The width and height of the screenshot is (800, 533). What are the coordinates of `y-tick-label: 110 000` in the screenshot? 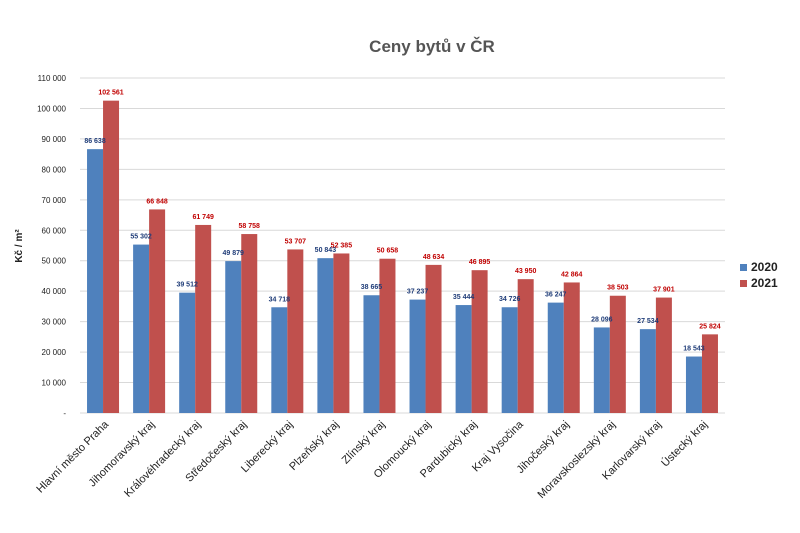 It's located at (52, 78).